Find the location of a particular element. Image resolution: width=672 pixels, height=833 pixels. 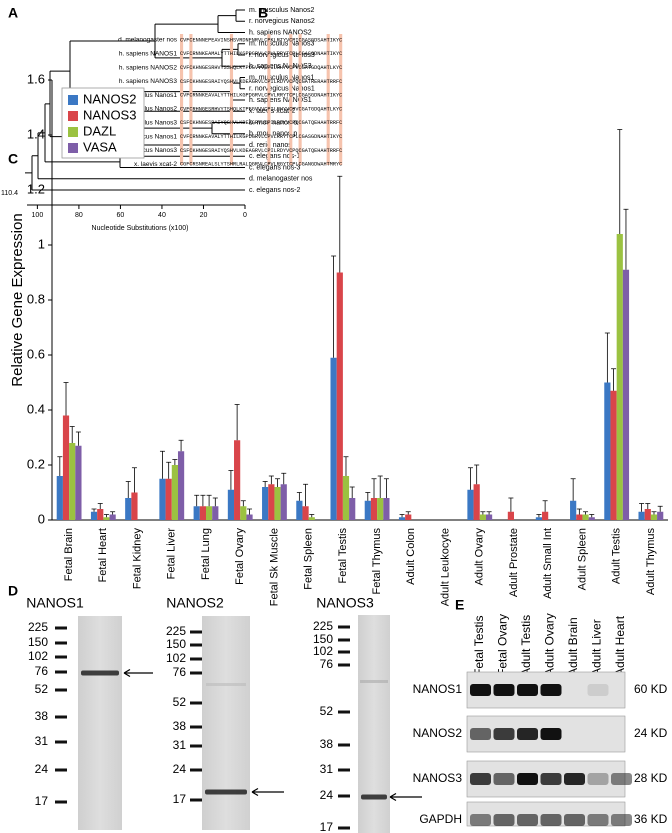

marker-label: 24 is located at coordinates (180, 769).